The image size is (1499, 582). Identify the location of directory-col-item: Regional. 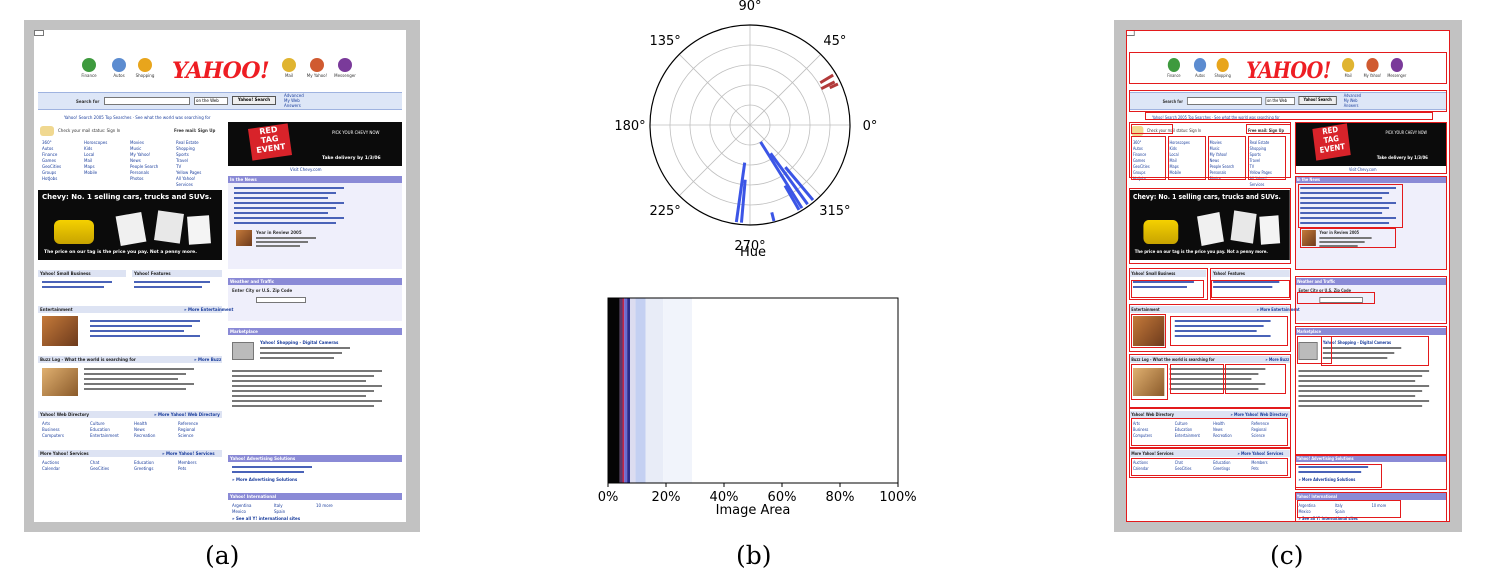
(1259, 429).